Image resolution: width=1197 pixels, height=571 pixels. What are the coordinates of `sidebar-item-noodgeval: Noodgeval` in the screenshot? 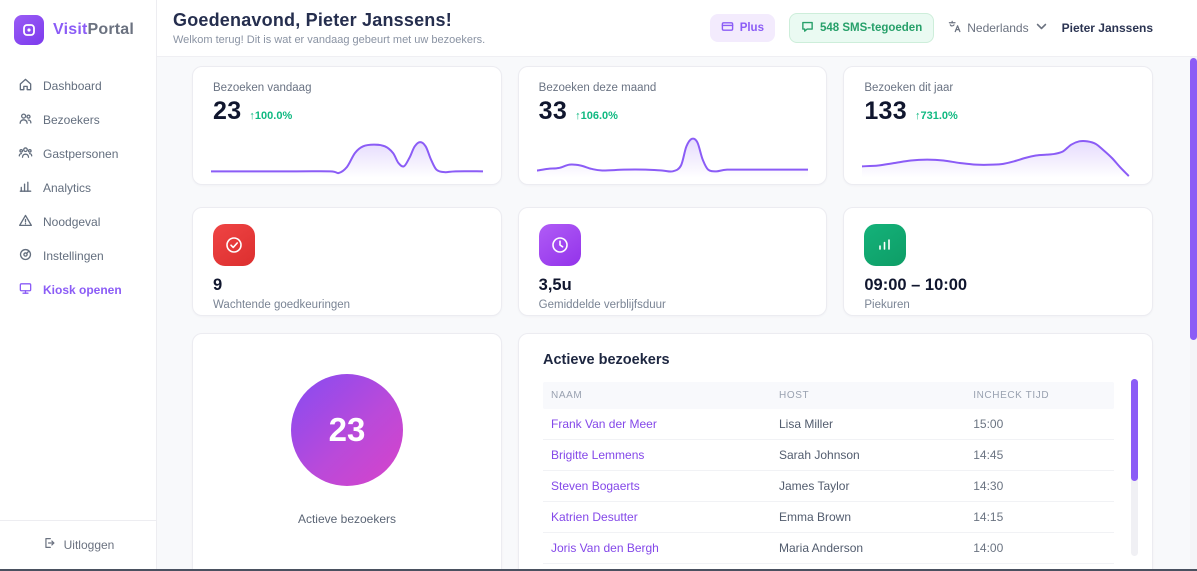 It's located at (78, 222).